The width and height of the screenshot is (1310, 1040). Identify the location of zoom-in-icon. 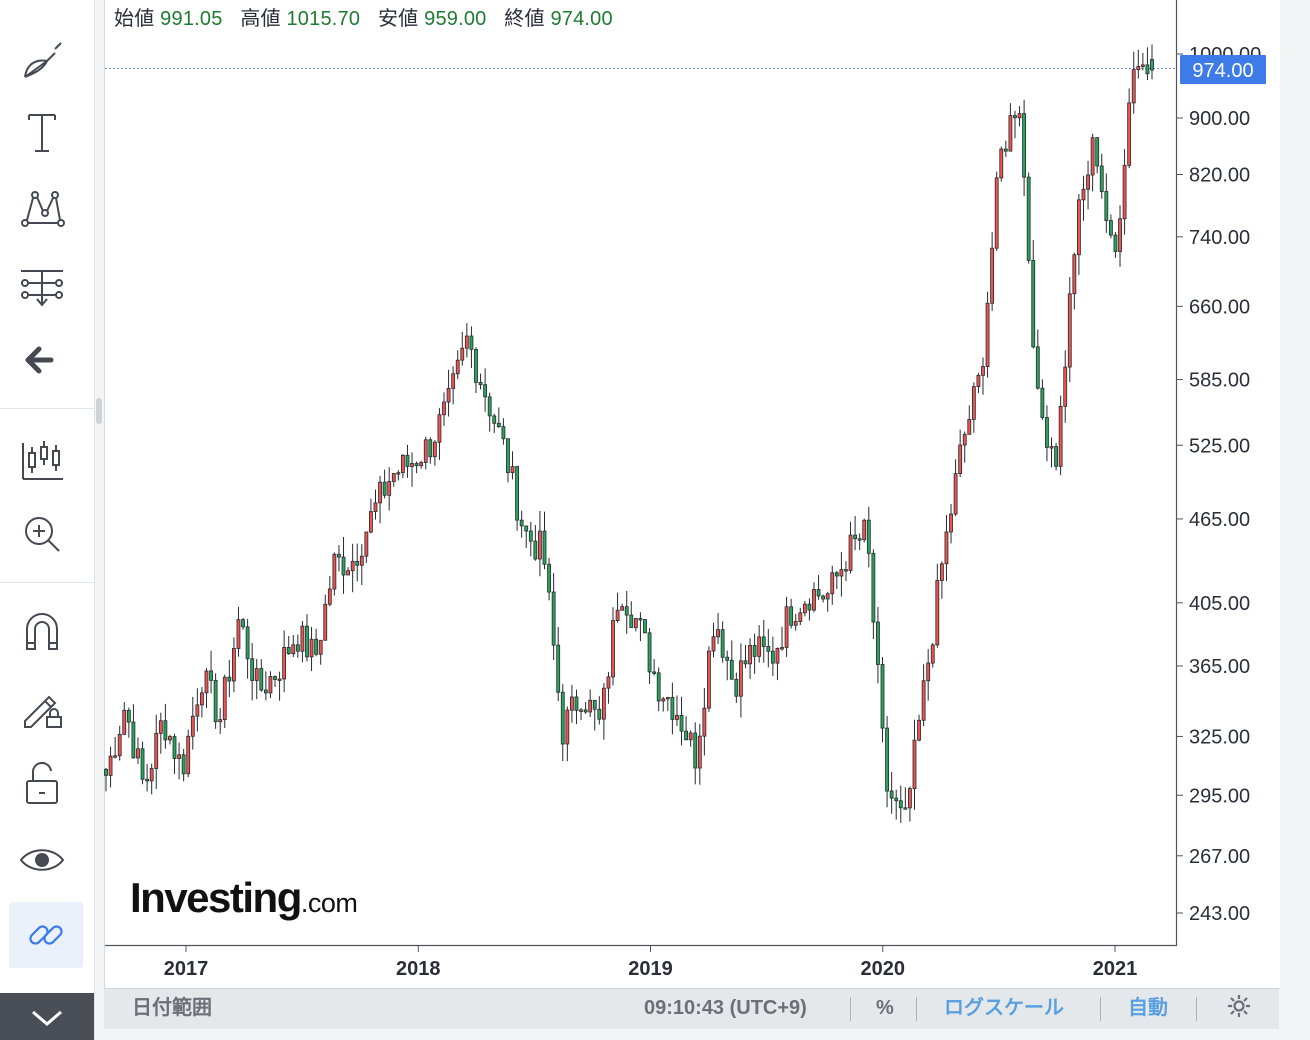
(42, 534).